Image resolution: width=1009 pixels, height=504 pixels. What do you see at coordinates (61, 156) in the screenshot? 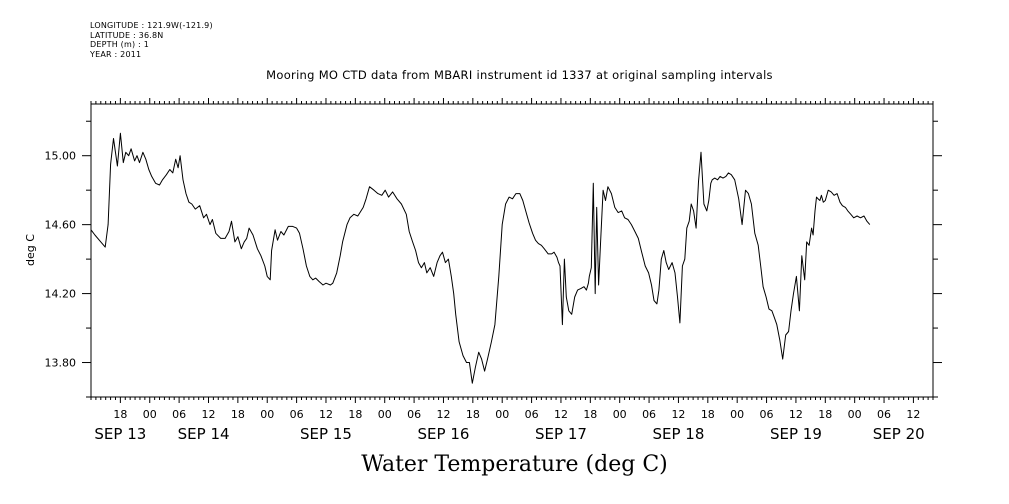
I see `y-tick-label: 15.00` at bounding box center [61, 156].